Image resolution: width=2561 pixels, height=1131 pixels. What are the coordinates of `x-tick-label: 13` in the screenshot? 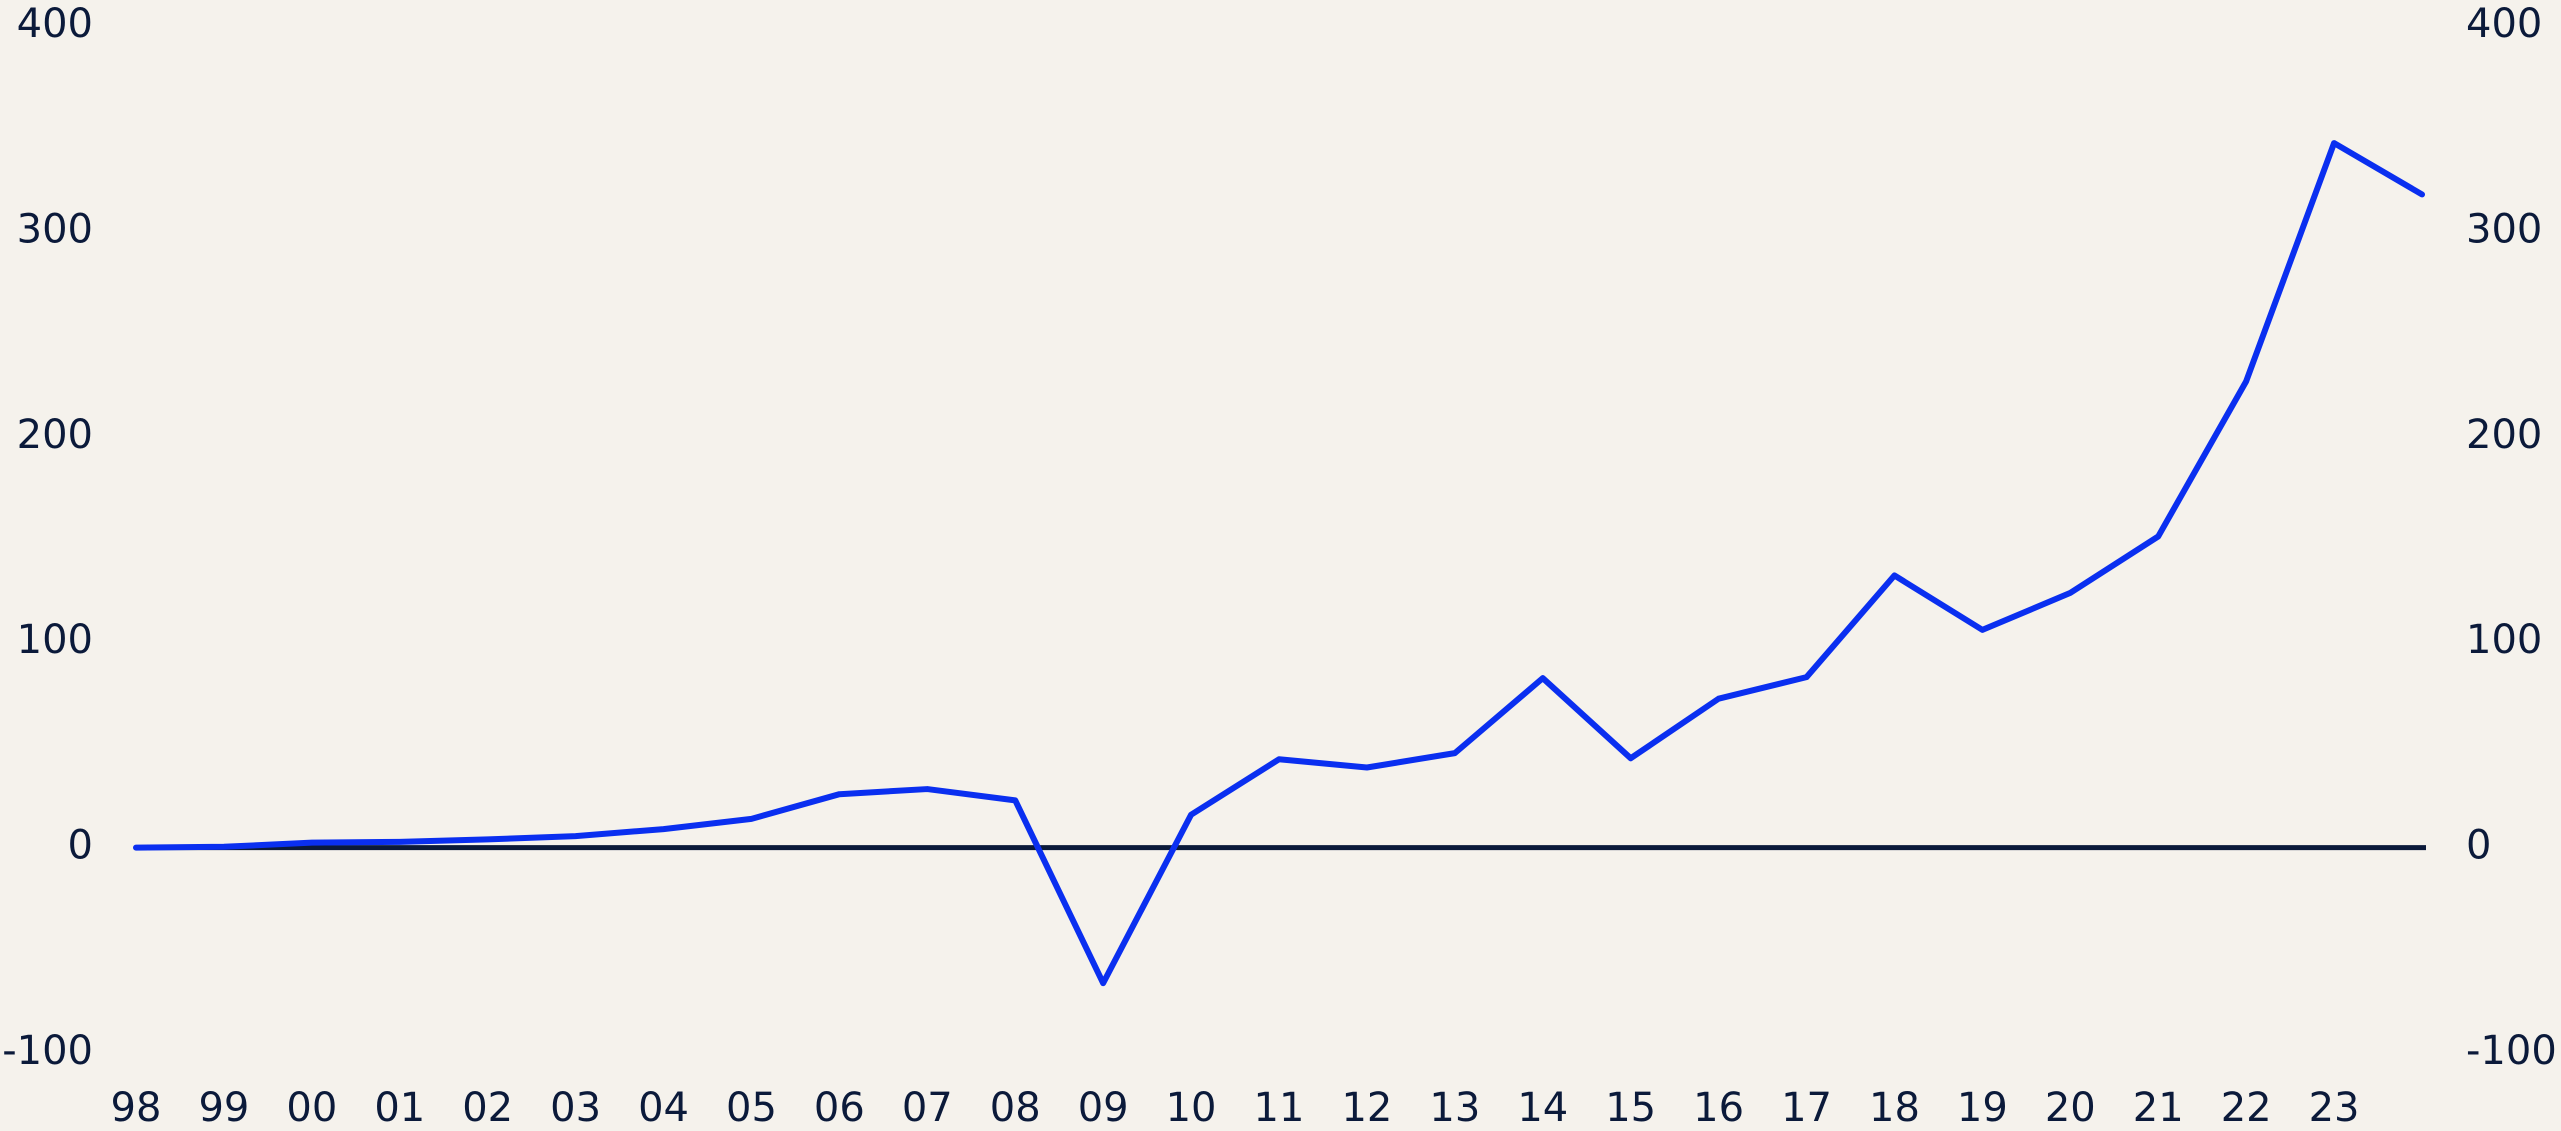 It's located at (1454, 1108).